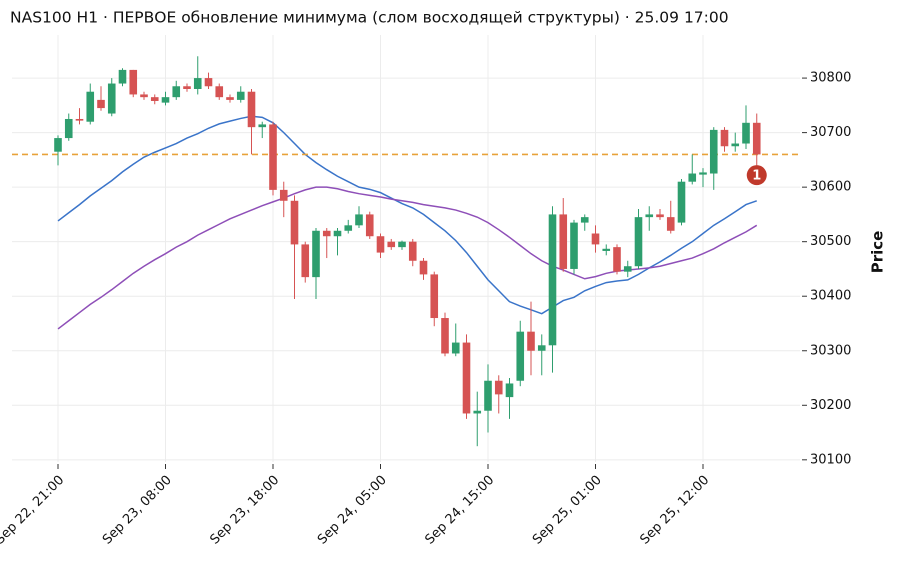  I want to click on x-tick-label: Sep 24, 05:00, so click(352, 510).